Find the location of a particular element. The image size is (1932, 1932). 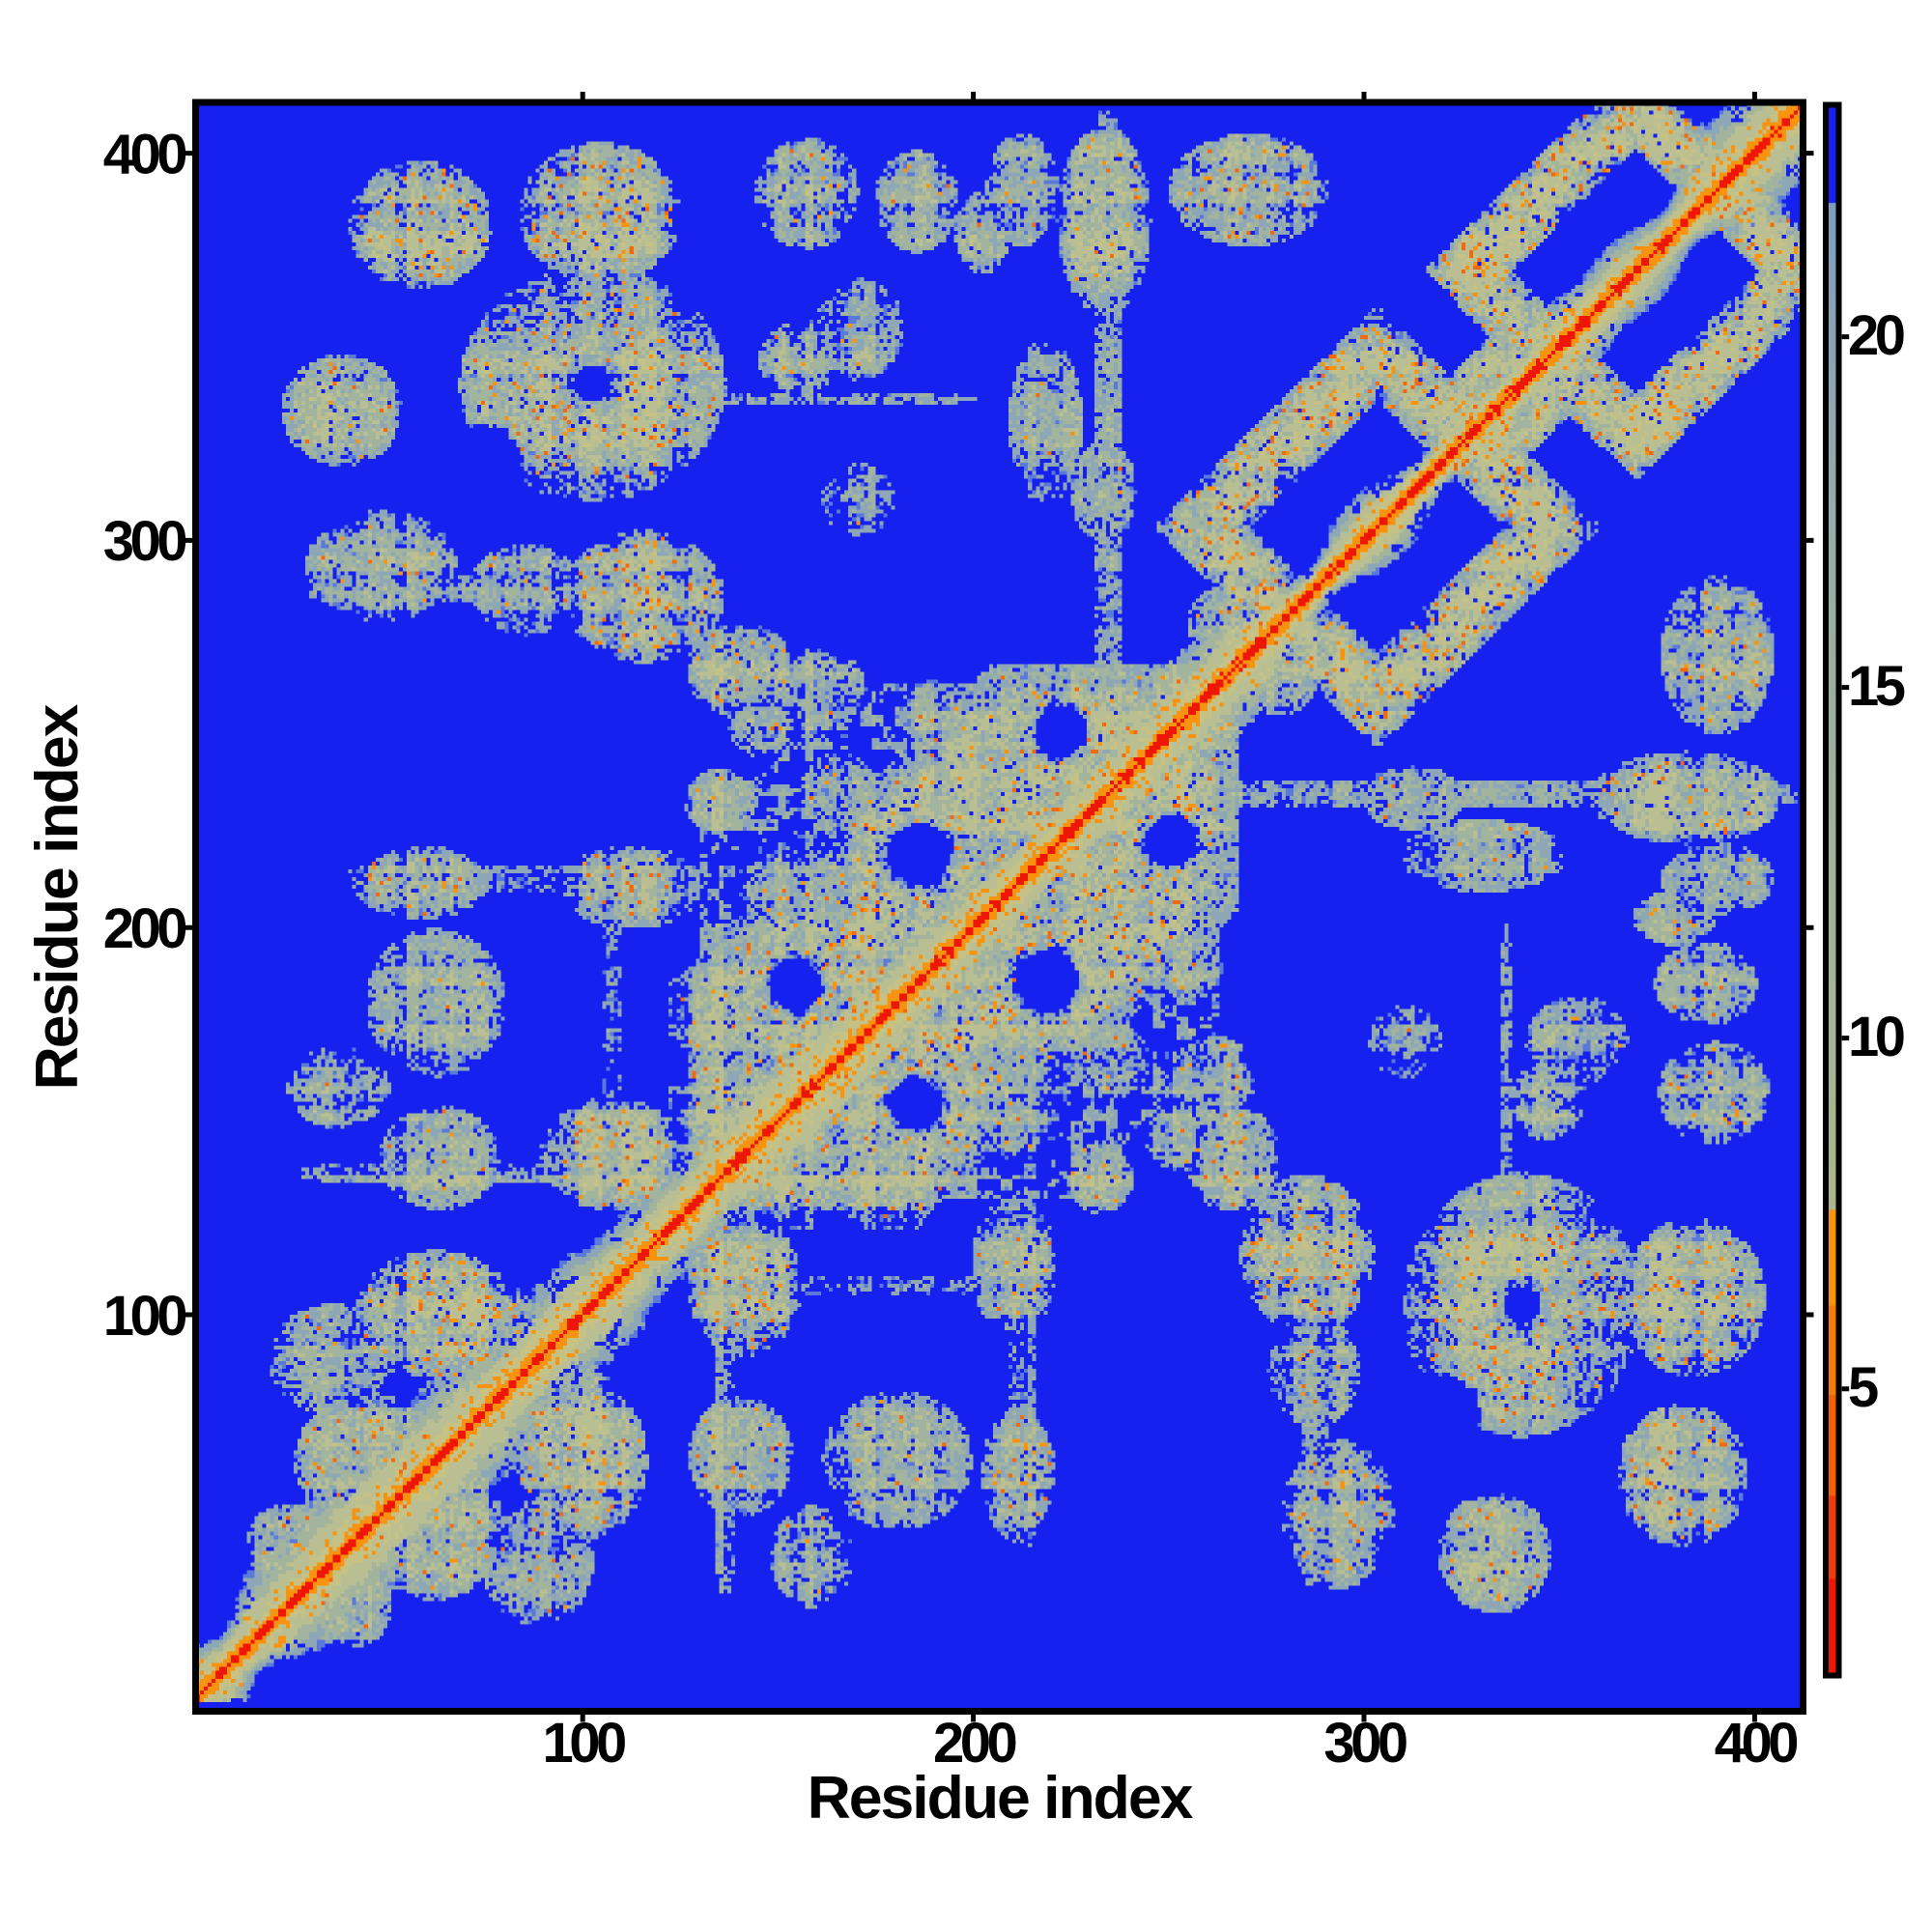

svg-text: 5 is located at coordinates (1863, 1387).